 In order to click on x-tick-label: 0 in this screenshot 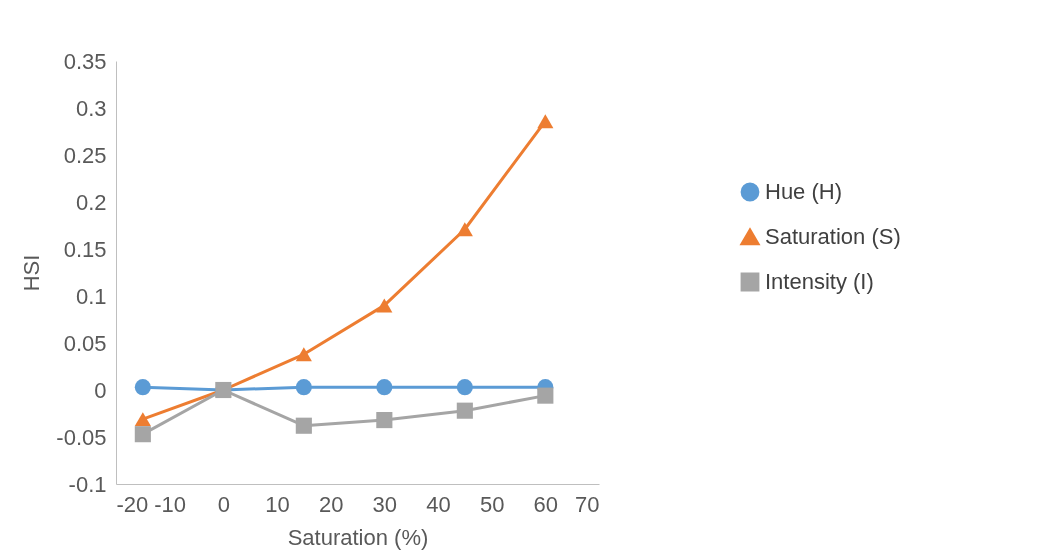, I will do `click(223, 504)`.